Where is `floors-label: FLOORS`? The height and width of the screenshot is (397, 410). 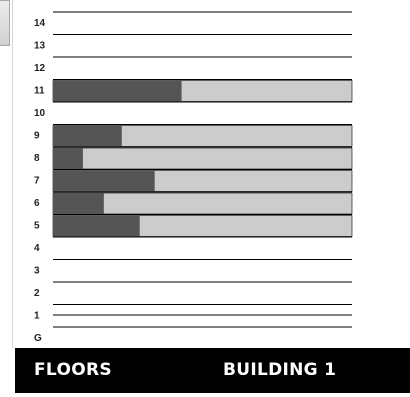 floors-label: FLOORS is located at coordinates (73, 370).